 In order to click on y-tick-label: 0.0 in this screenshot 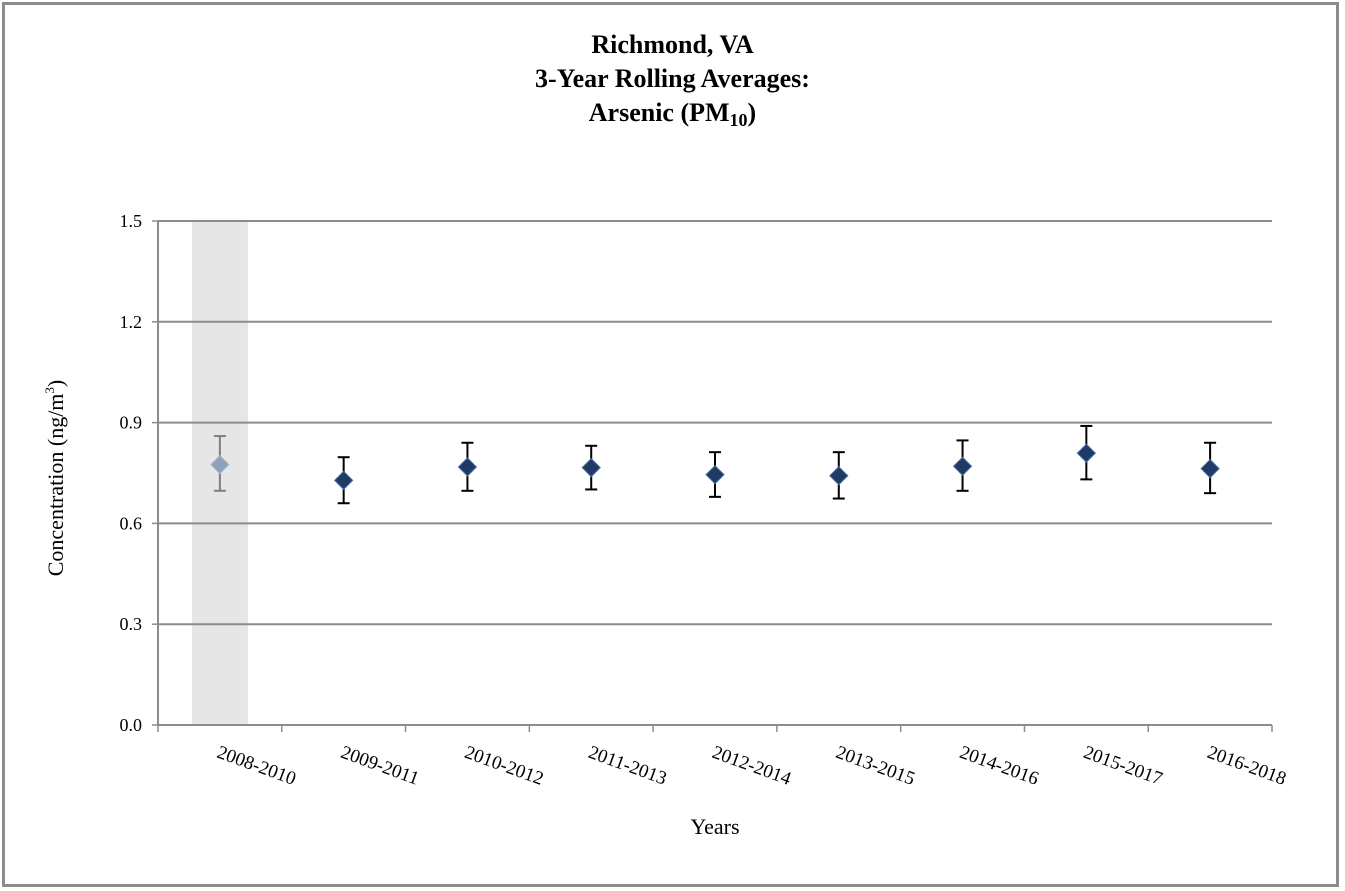, I will do `click(131, 725)`.